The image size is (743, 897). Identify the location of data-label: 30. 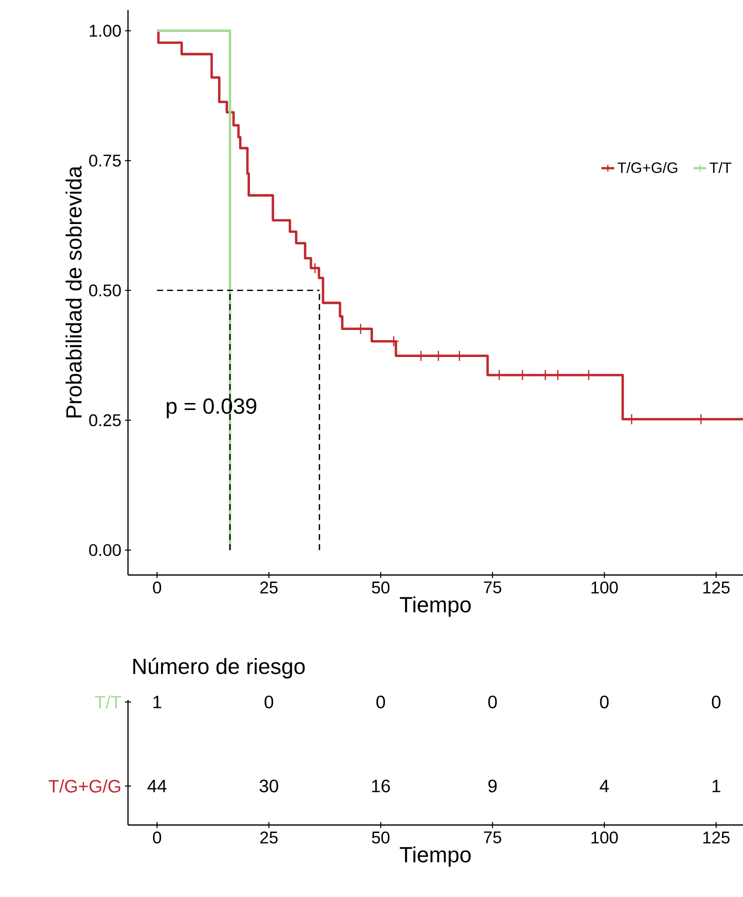
(269, 786).